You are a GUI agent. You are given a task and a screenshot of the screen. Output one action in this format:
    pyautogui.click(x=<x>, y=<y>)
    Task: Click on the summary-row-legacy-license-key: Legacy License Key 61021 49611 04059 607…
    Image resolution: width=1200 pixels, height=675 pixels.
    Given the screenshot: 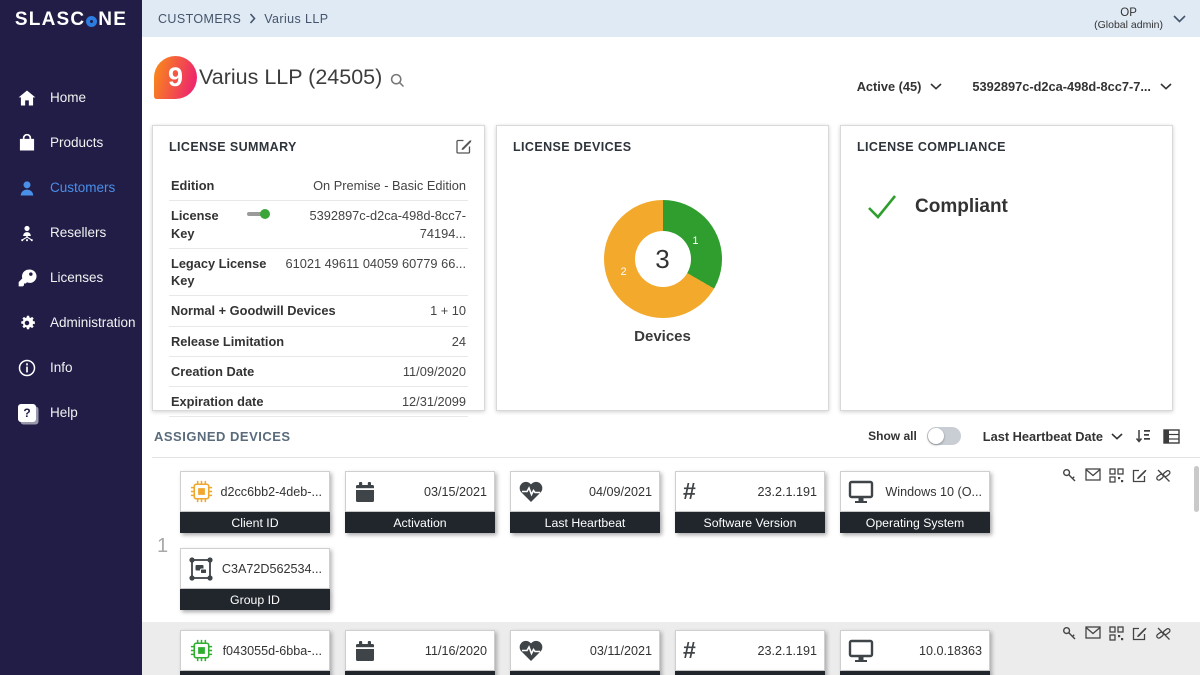 What is the action you would take?
    pyautogui.click(x=318, y=273)
    